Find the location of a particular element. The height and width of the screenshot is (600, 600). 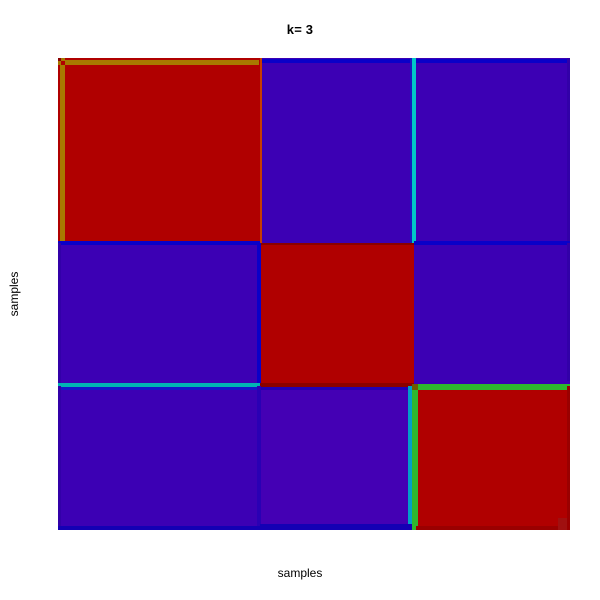

heatmap-separator-line-col2-col3-green is located at coordinates (415, 458).